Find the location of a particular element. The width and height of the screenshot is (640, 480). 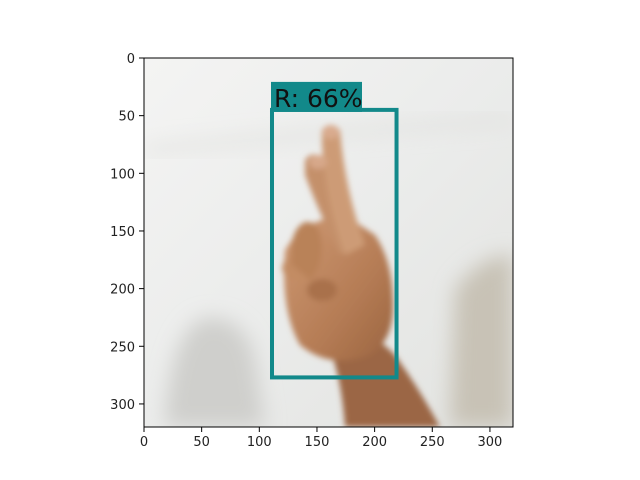

y-axis: 0 50 100 150 200 250 300 is located at coordinates (127, 232).